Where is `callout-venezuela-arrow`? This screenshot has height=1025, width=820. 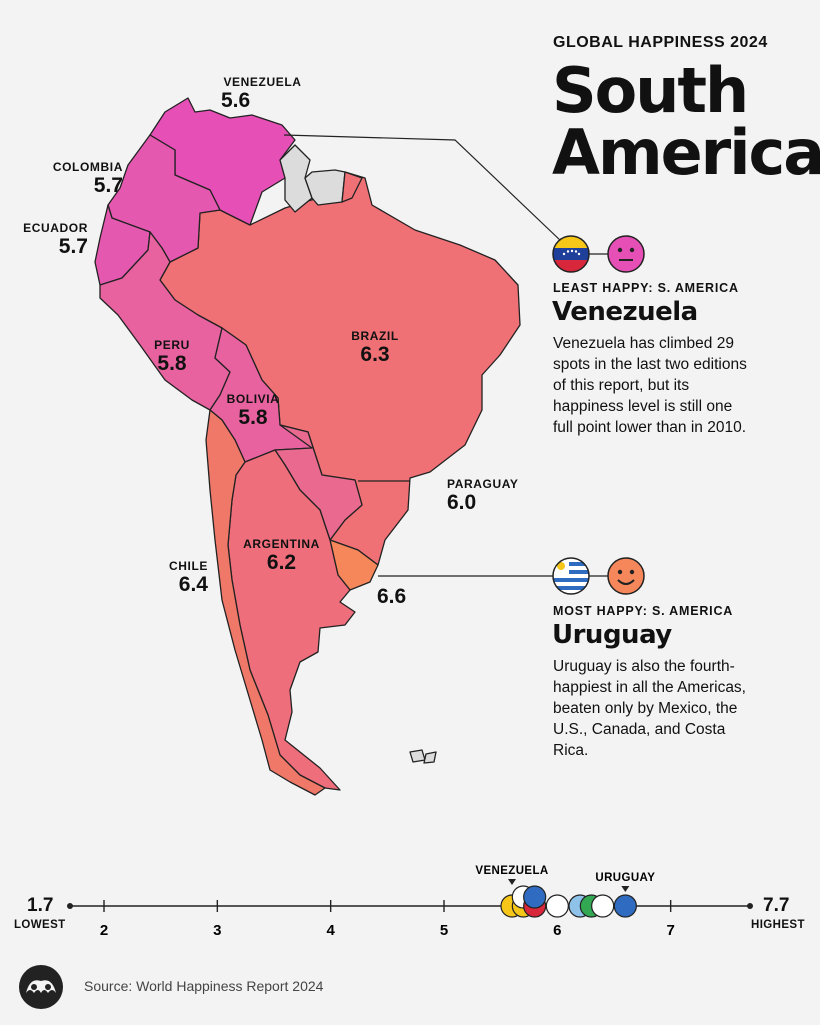 callout-venezuela-arrow is located at coordinates (512, 882).